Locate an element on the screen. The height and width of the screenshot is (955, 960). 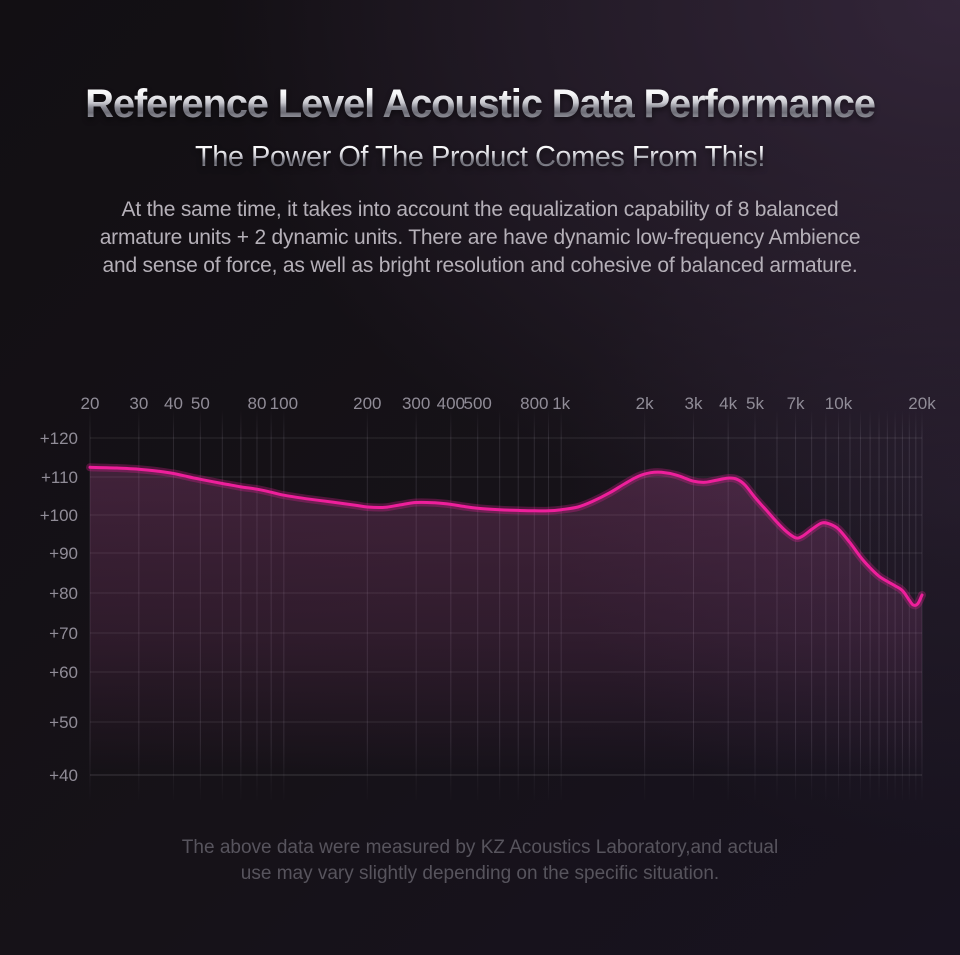
x-tick-label: 2k is located at coordinates (645, 403).